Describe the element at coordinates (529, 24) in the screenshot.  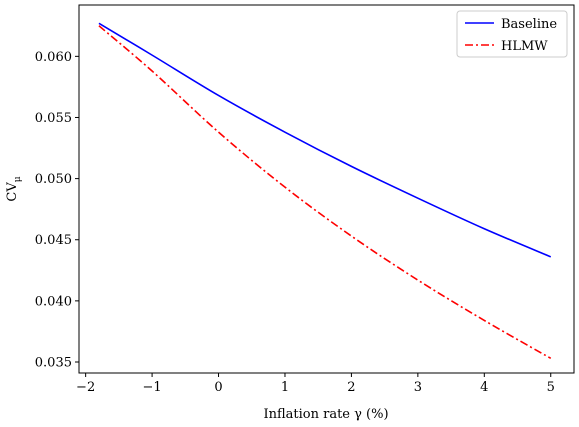
I see `legend-label-baseline: Baseline` at that location.